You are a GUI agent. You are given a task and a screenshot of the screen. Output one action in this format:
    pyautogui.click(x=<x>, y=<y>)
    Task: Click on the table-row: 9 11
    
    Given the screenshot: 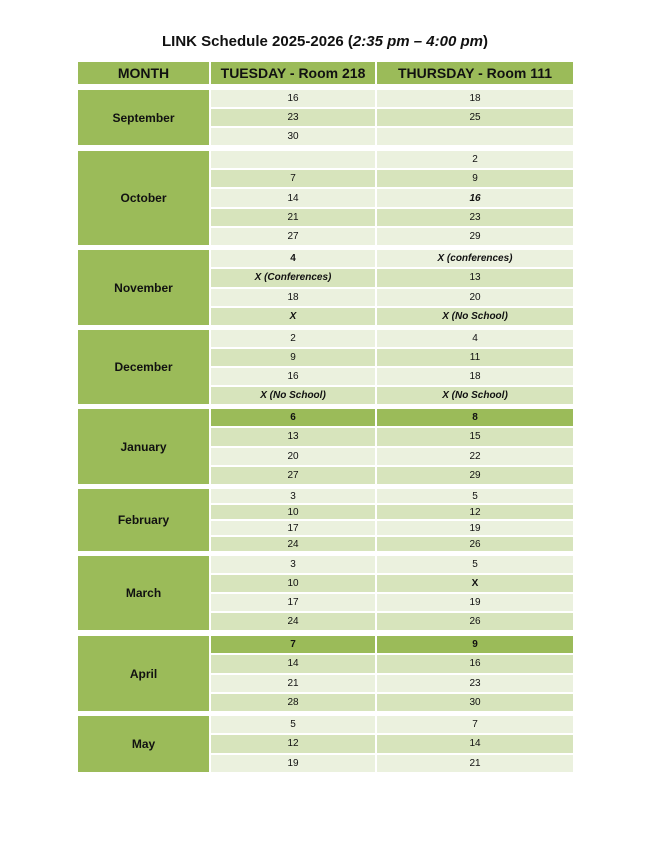 What is the action you would take?
    pyautogui.click(x=392, y=357)
    